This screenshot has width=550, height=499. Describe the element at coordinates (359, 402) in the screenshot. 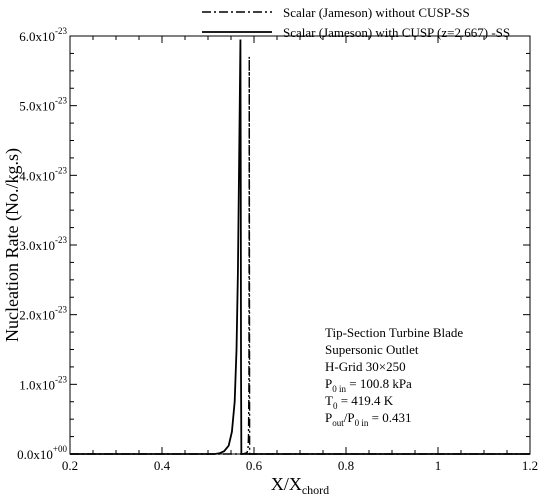

I see `annotation-line-5: T0 = 419.4 K` at that location.